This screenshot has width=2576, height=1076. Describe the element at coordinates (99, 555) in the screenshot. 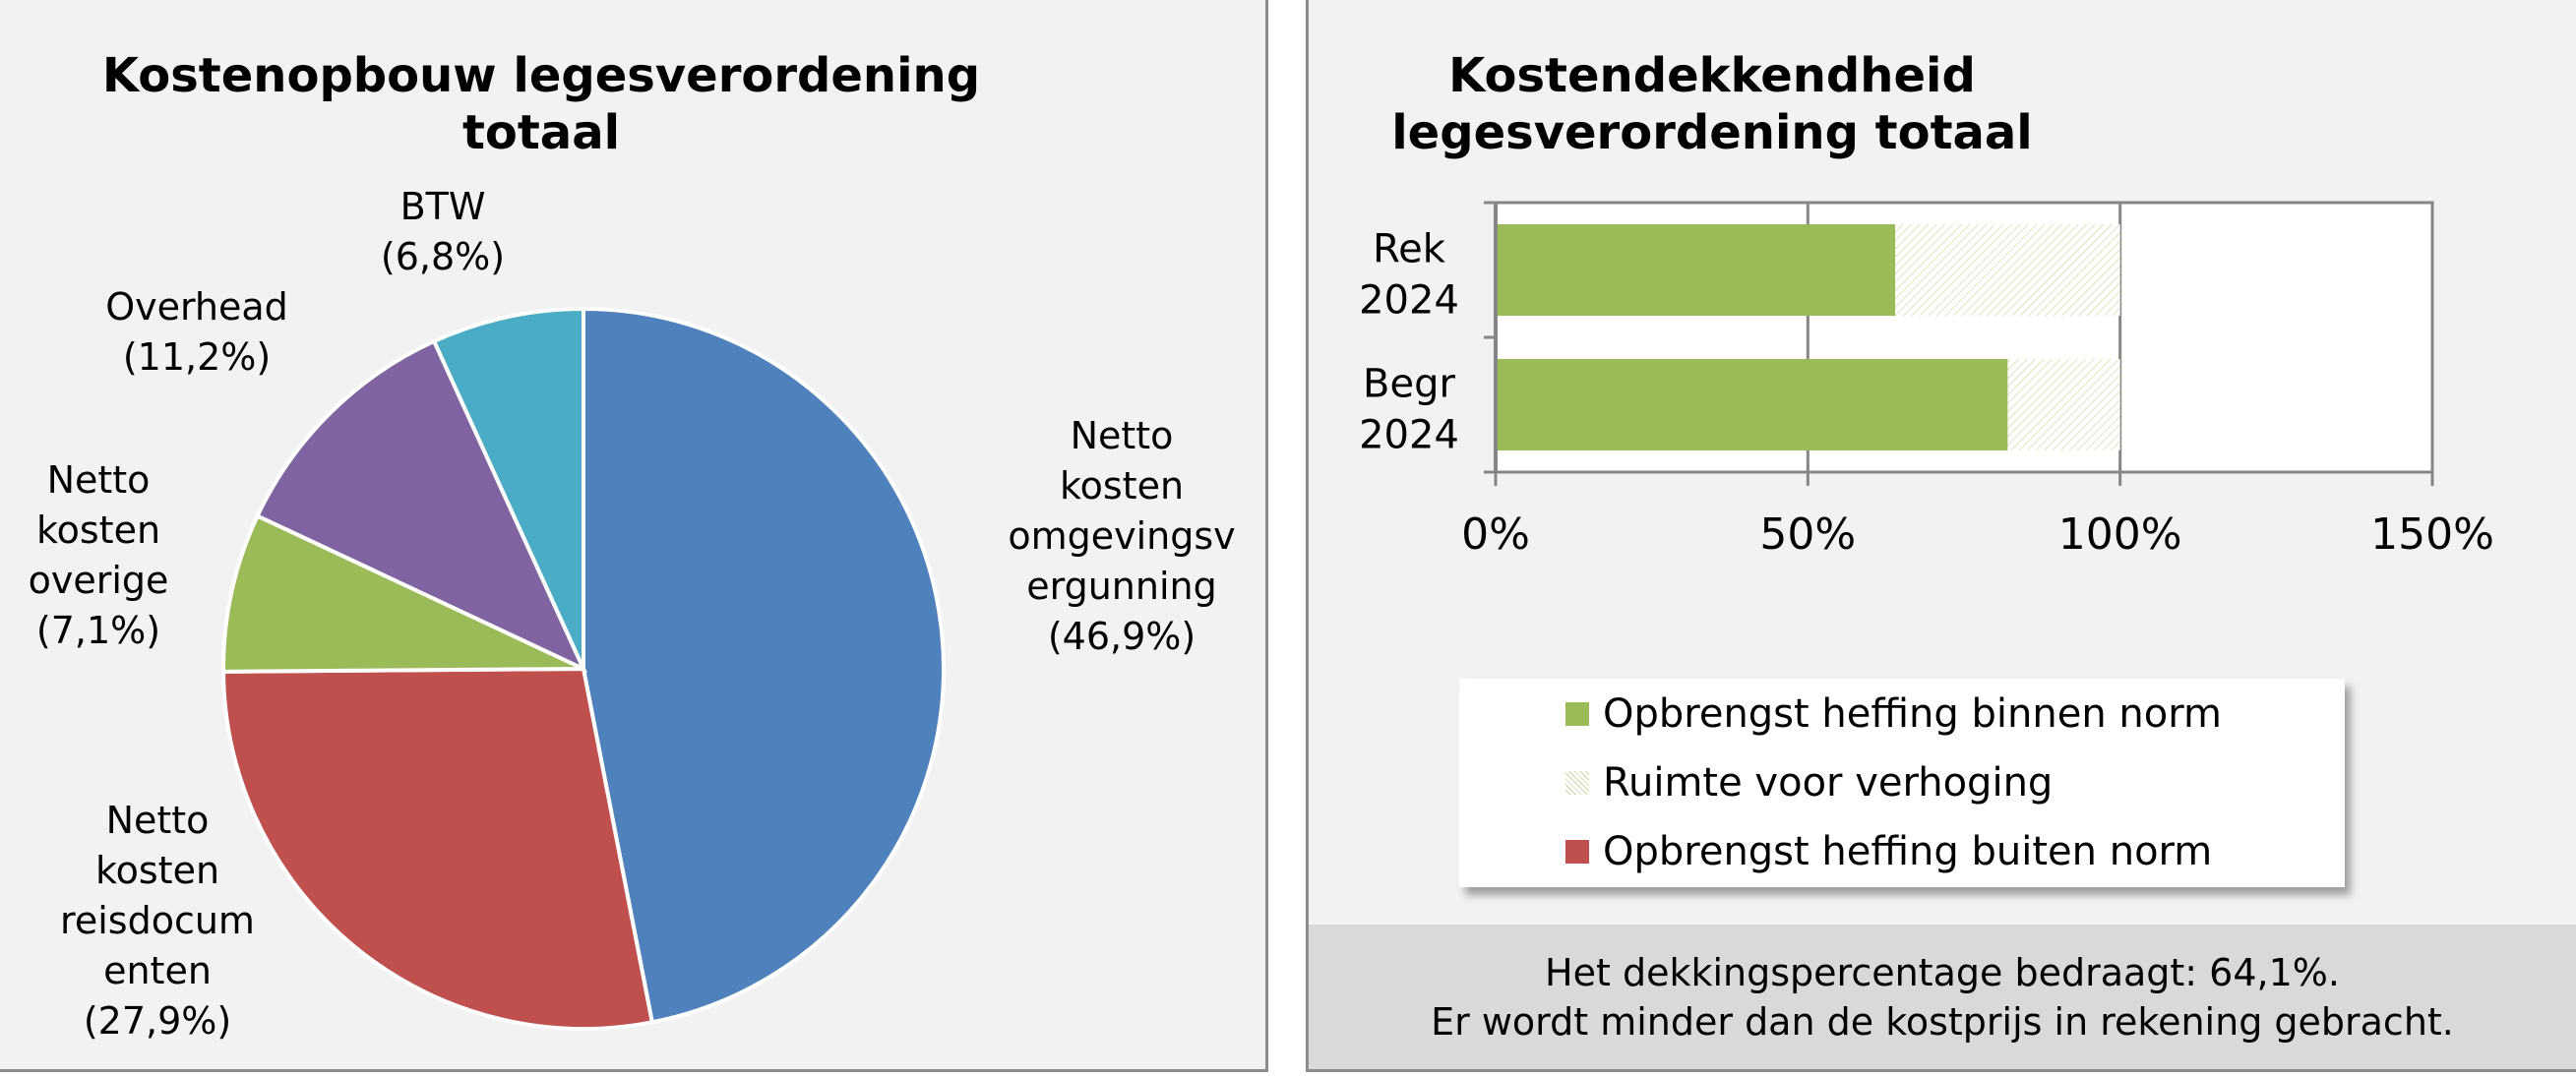

I see `pie-slice-label: Netto kosten overige (7,1%)` at that location.